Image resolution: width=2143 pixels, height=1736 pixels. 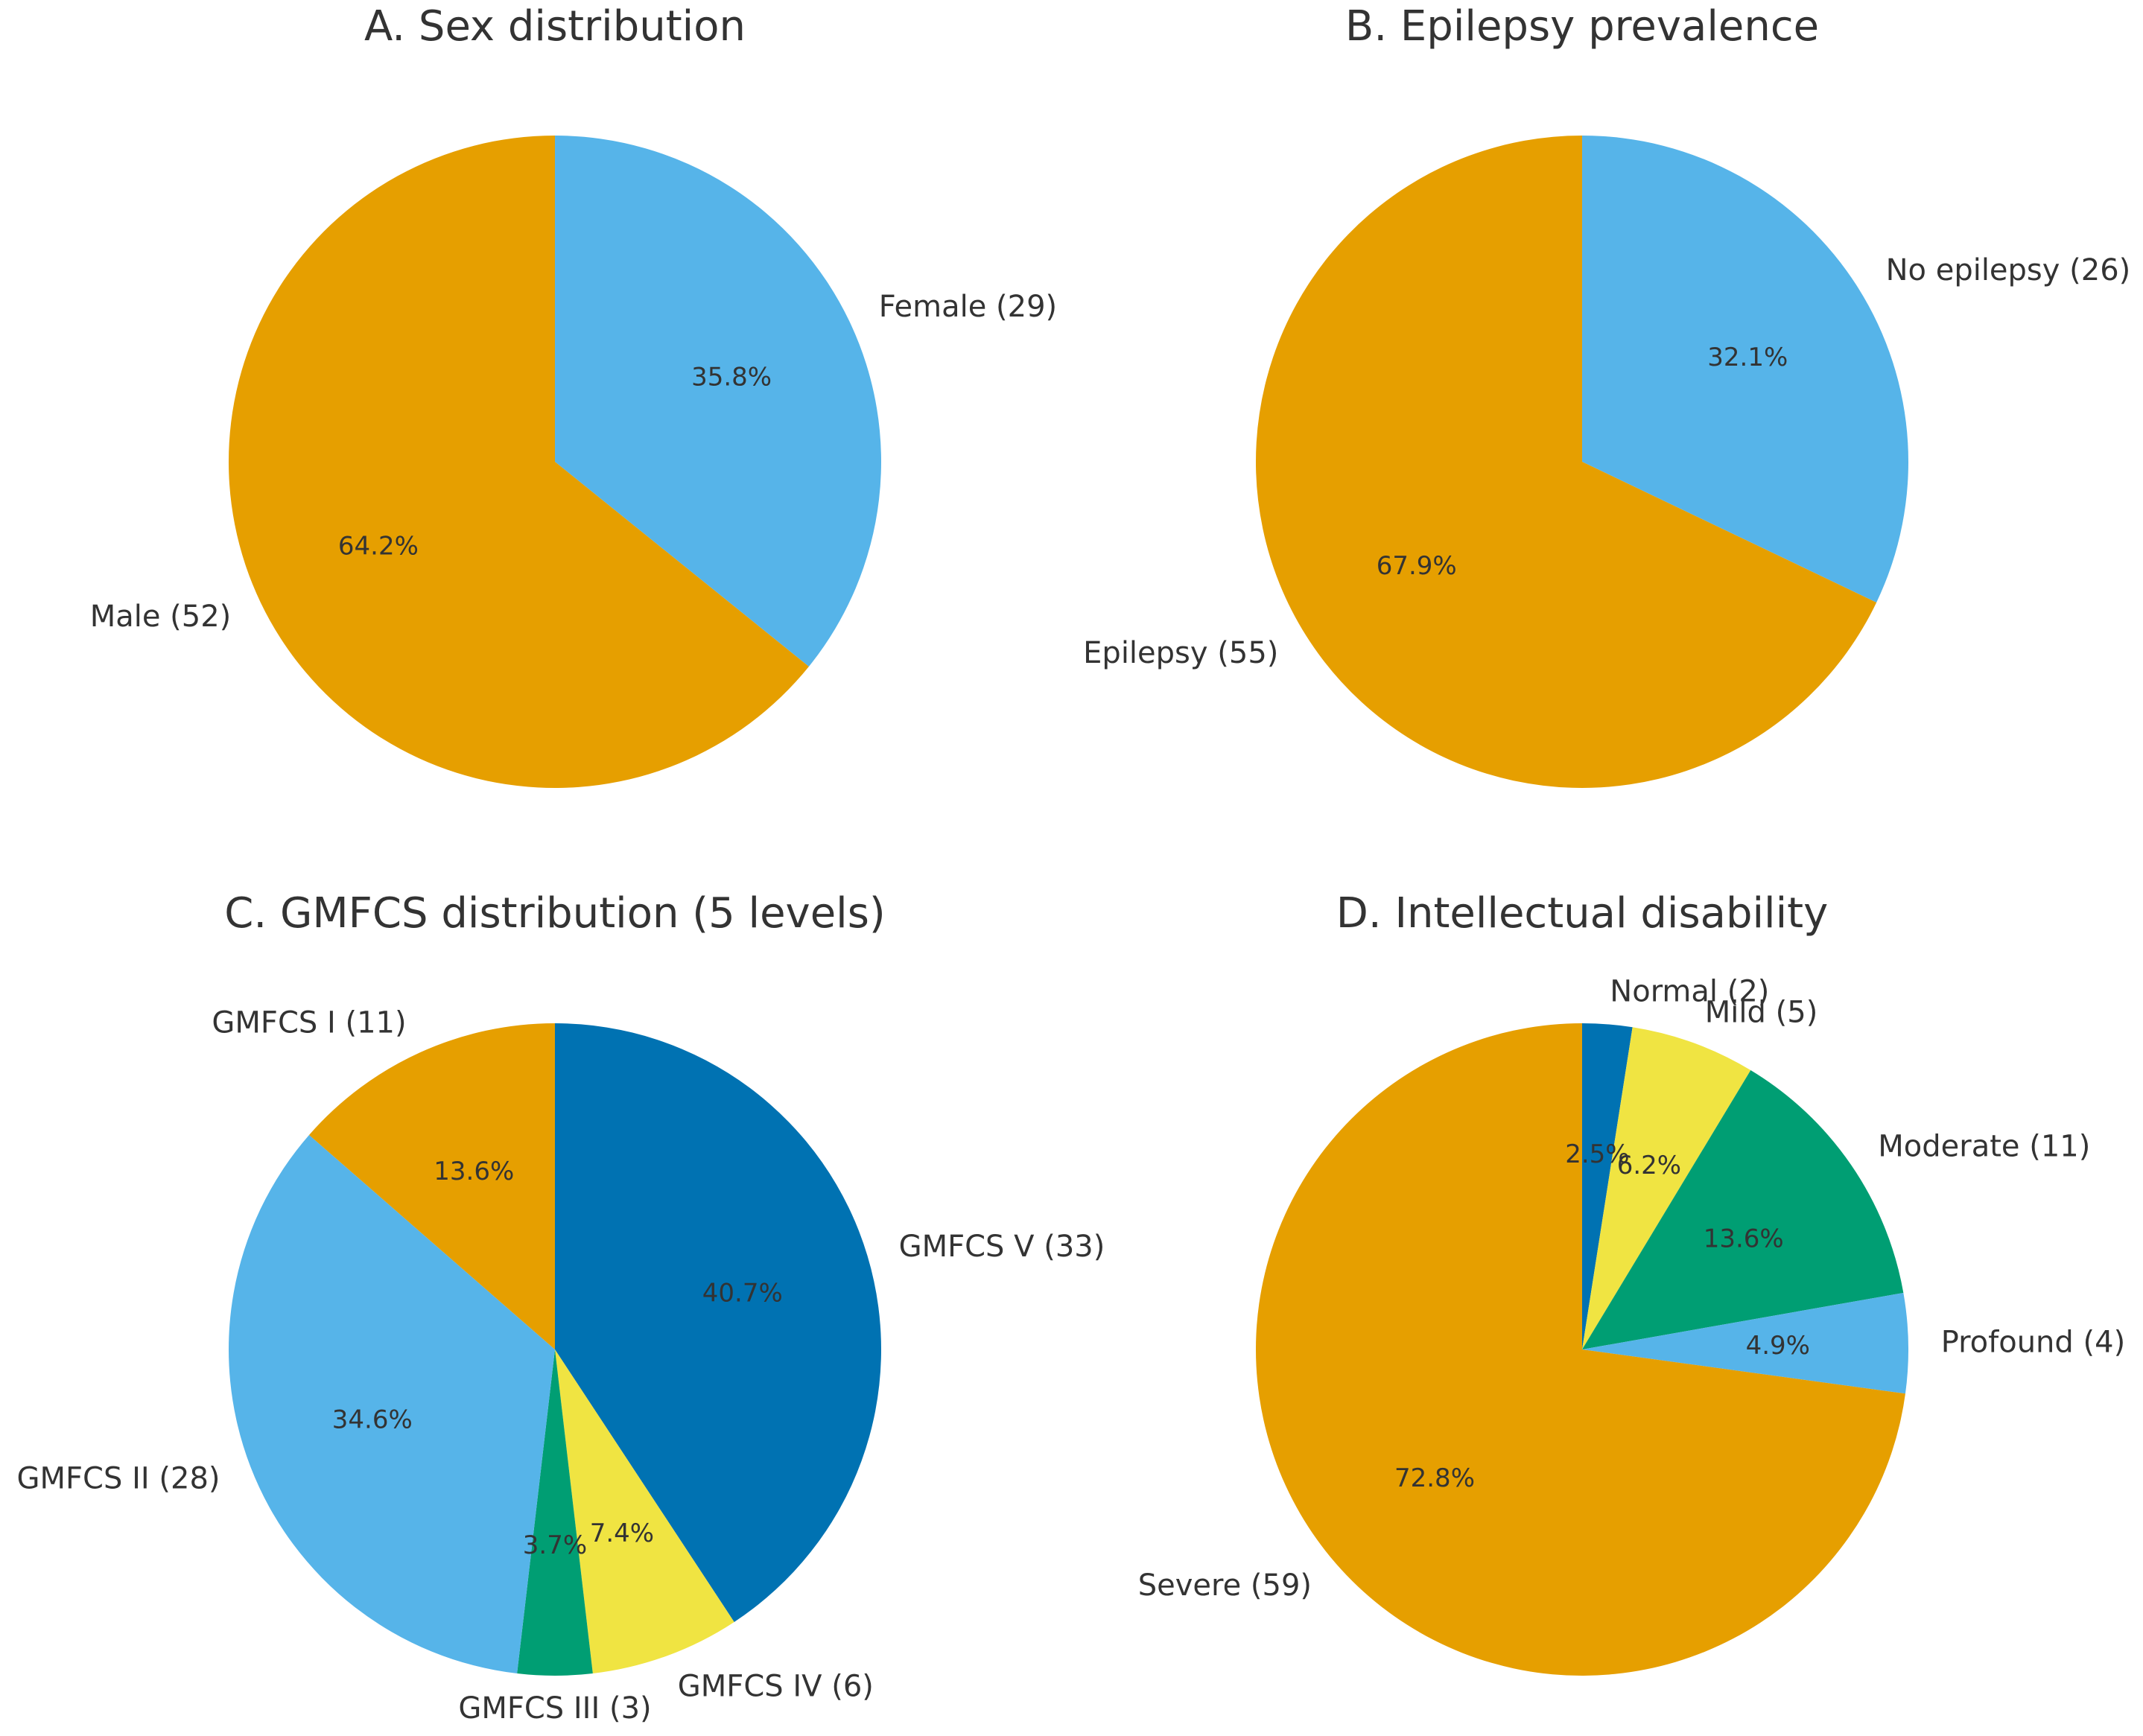 I want to click on chart-b-title: B. Epilepsy prevalence, so click(x=1582, y=26).